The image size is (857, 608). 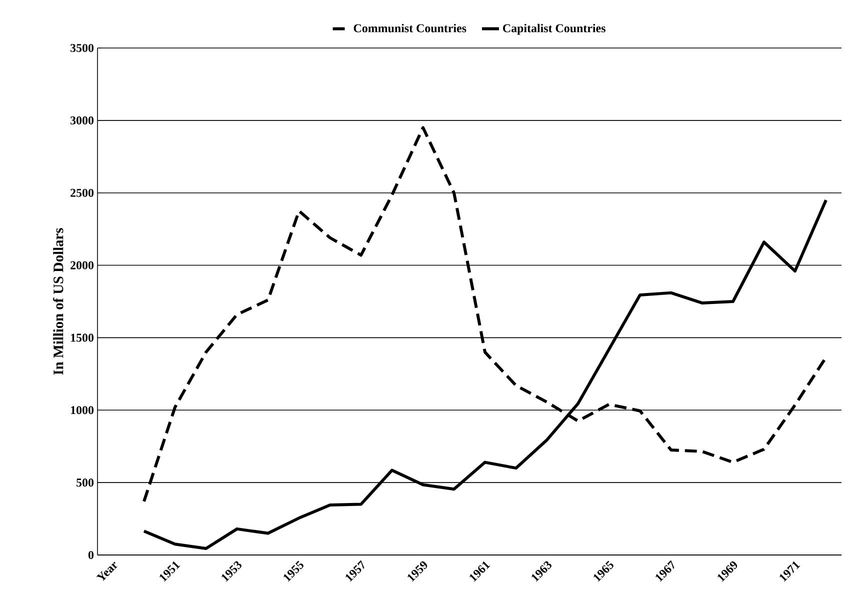 What do you see at coordinates (82, 120) in the screenshot?
I see `y-tick-label: 3000` at bounding box center [82, 120].